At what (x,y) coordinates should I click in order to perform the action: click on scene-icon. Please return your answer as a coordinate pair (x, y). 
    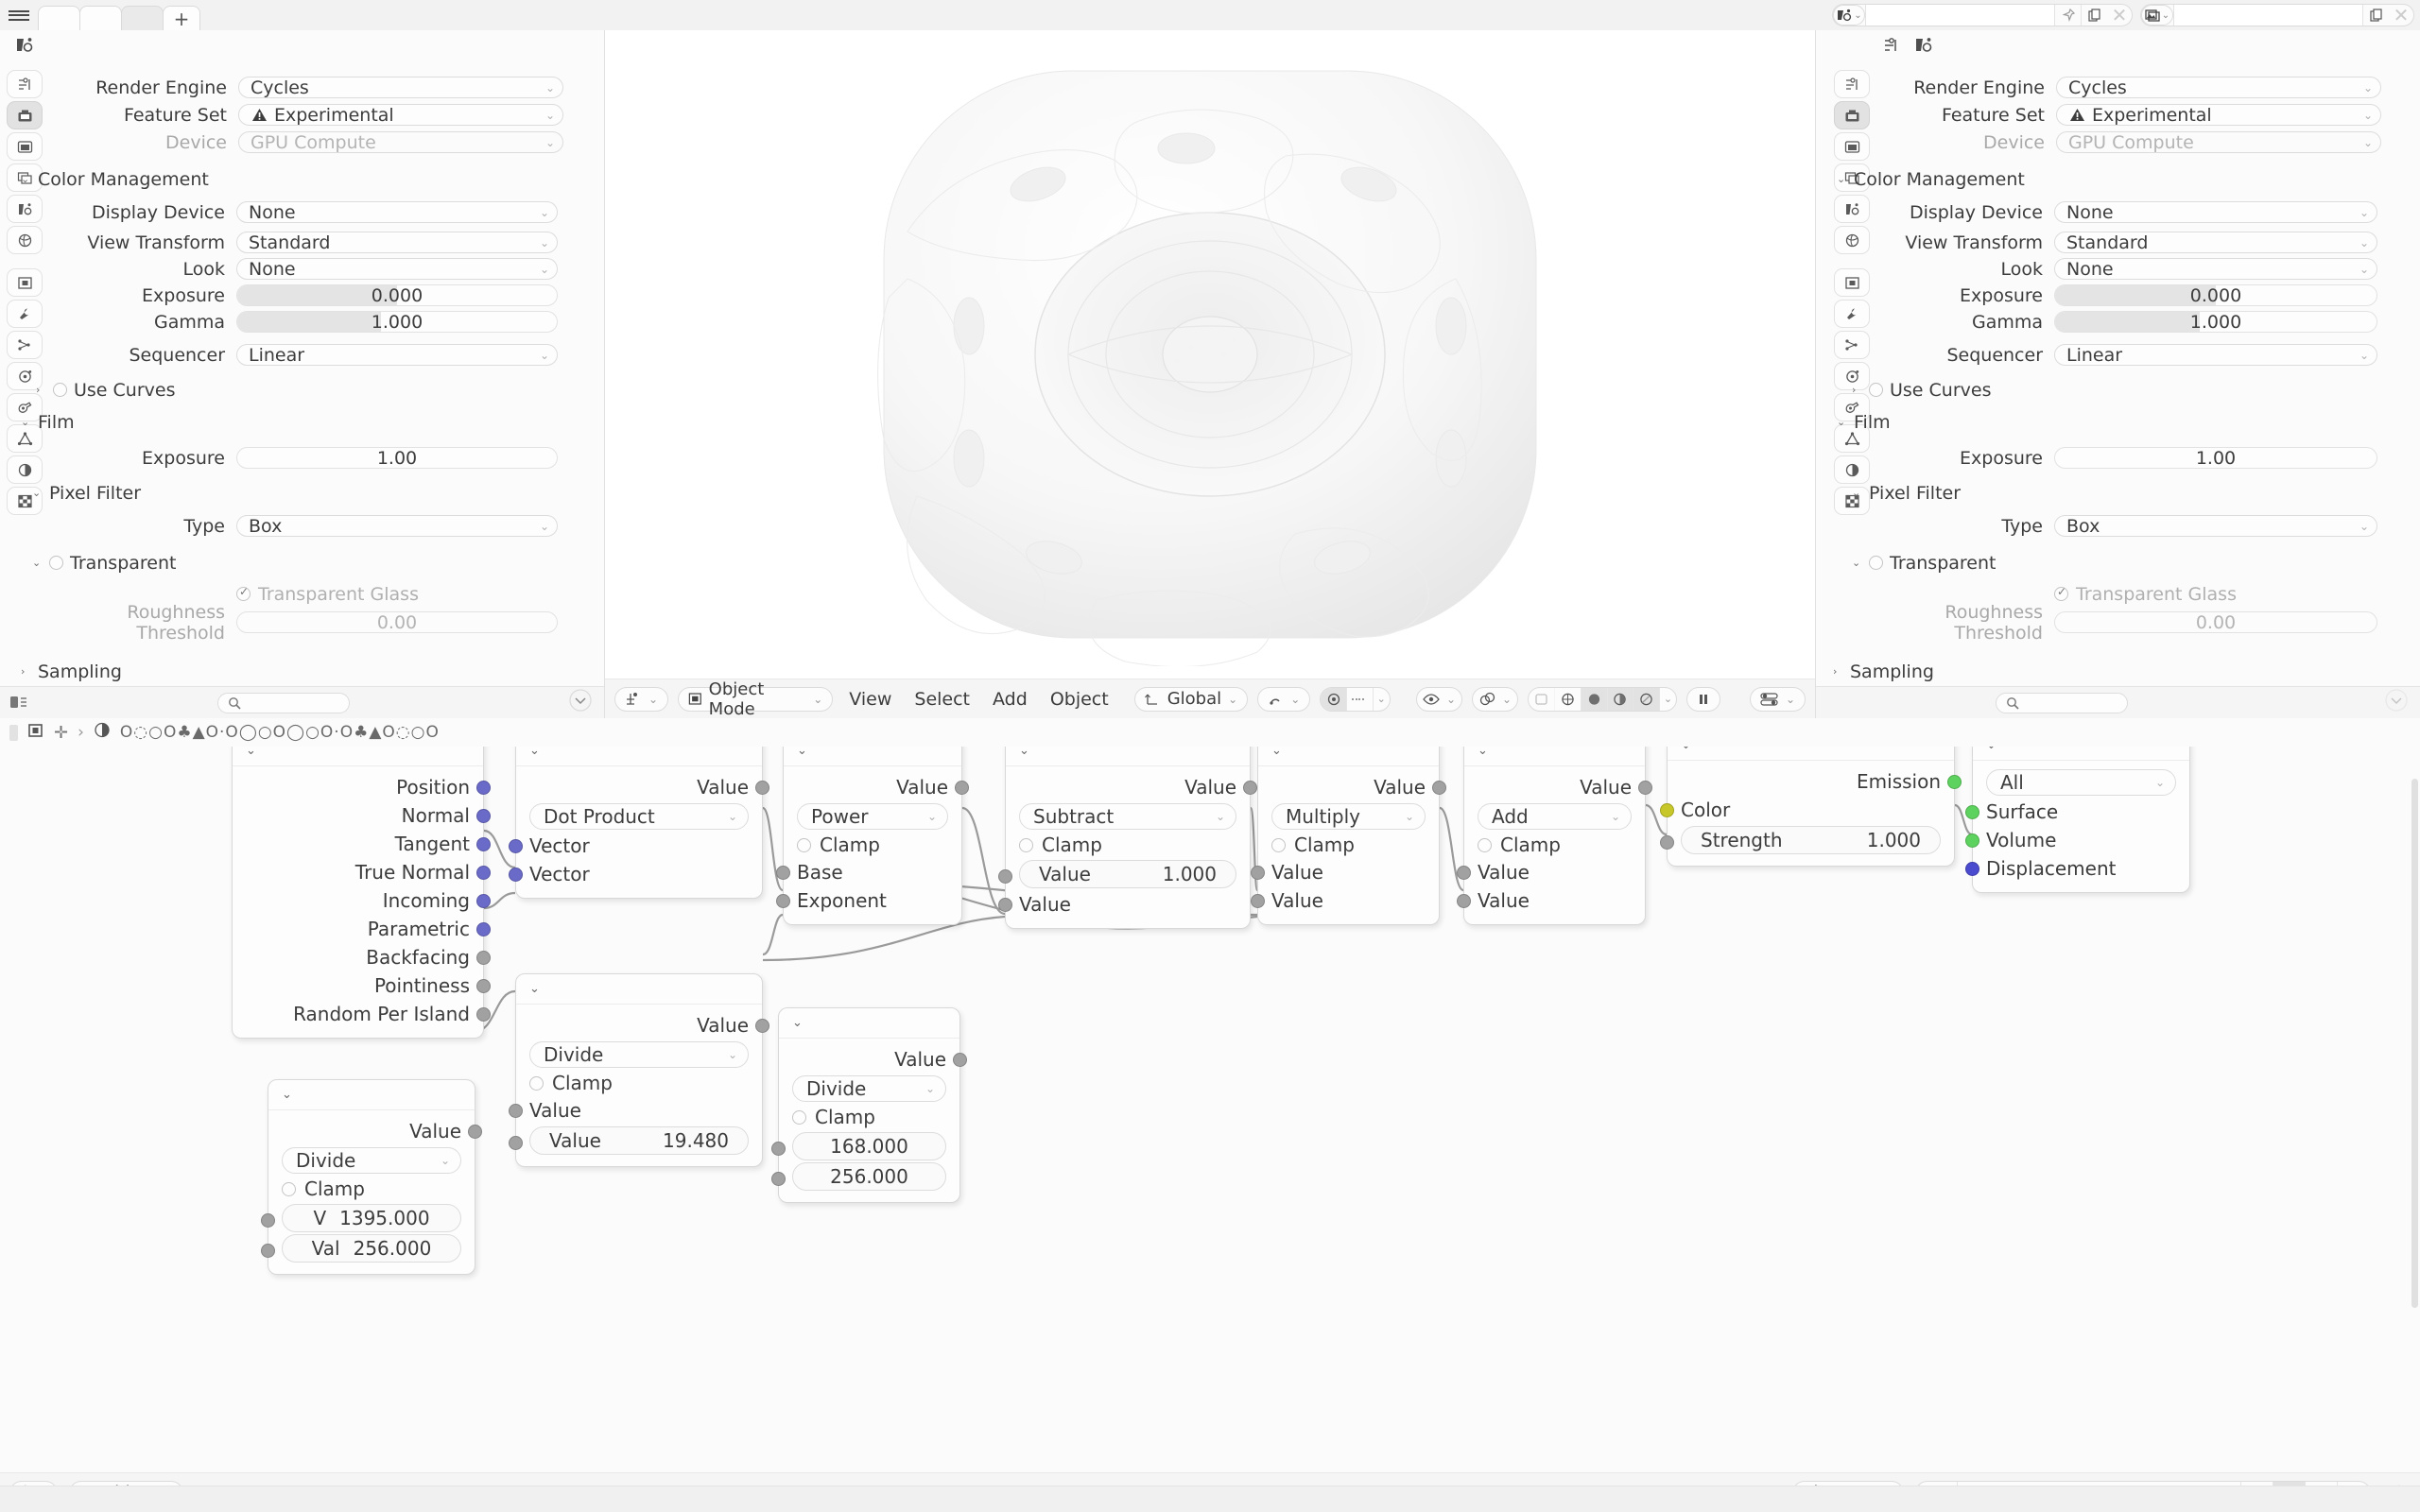
    Looking at the image, I should click on (25, 209).